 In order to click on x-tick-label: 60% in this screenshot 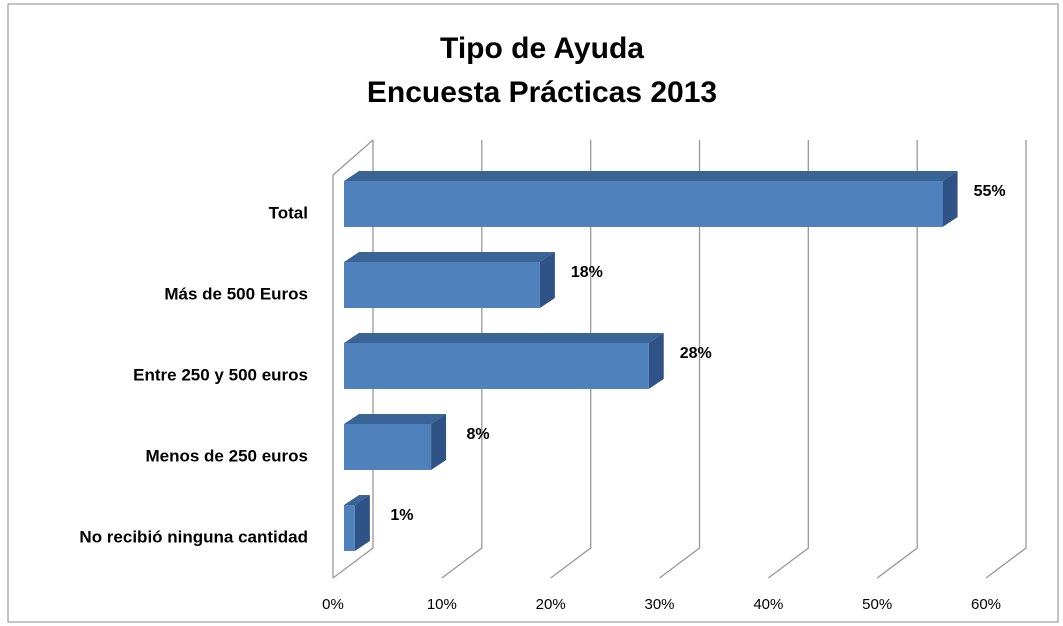, I will do `click(986, 604)`.